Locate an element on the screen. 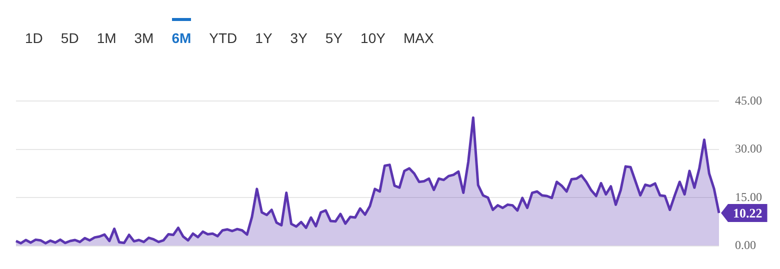  range-button: YTD is located at coordinates (223, 38).